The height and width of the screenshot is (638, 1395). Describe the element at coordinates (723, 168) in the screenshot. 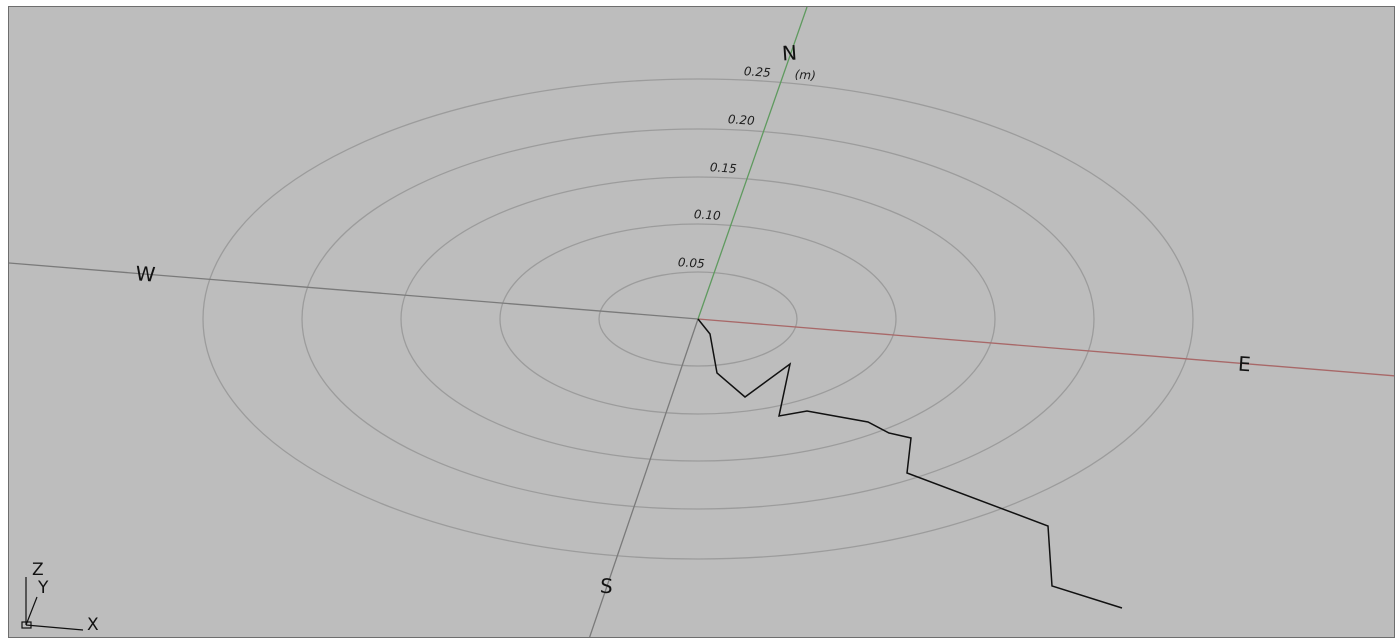

I see `ring-label-0.15: 0.15` at that location.